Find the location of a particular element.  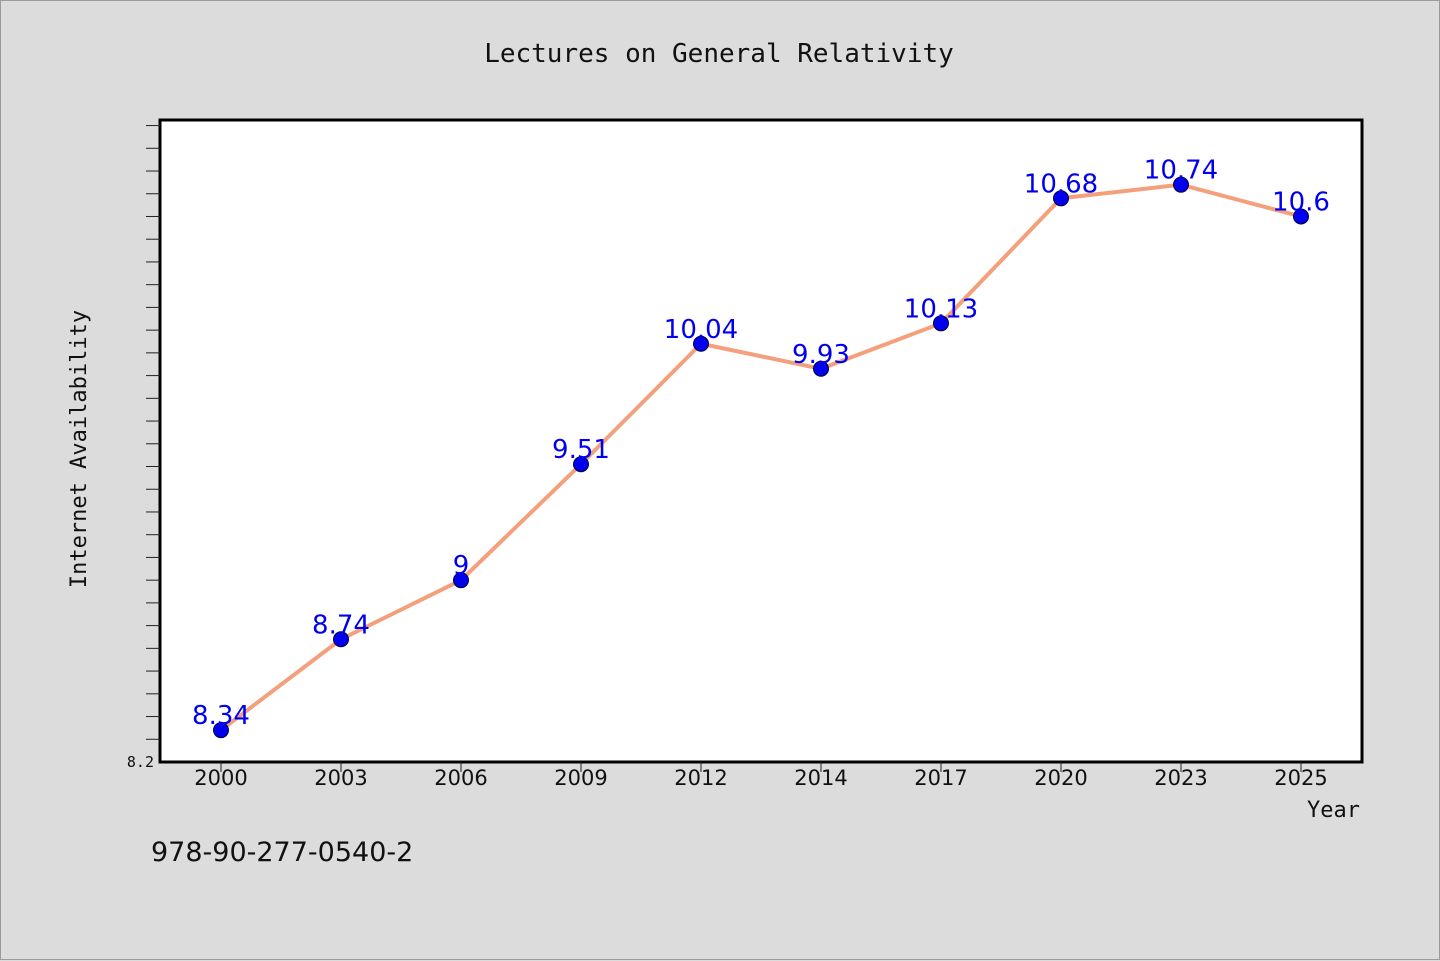

x-axis-label: Year is located at coordinates (1333, 810).